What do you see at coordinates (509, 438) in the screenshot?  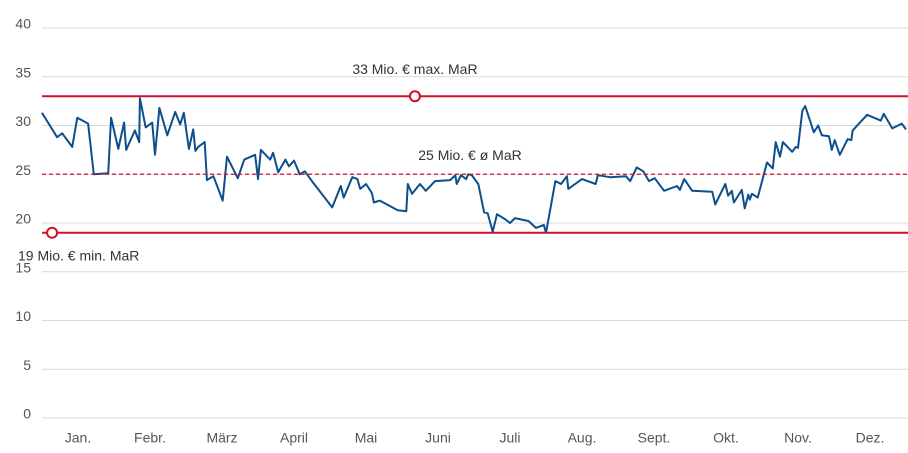 I see `x-tick-label: Juli` at bounding box center [509, 438].